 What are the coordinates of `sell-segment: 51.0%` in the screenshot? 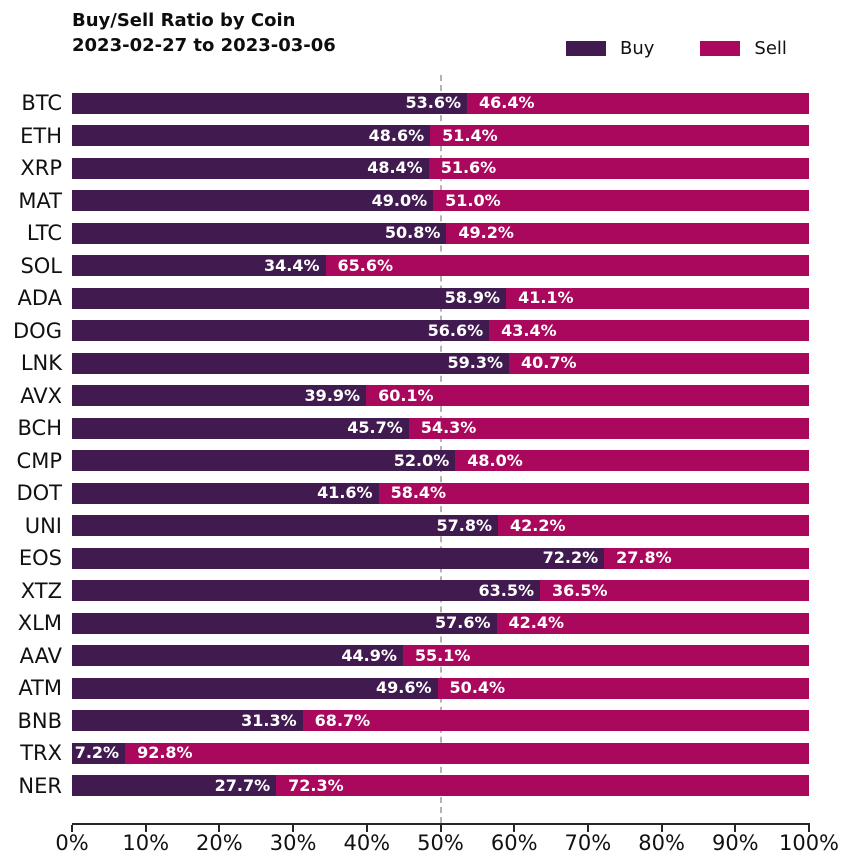 It's located at (621, 201).